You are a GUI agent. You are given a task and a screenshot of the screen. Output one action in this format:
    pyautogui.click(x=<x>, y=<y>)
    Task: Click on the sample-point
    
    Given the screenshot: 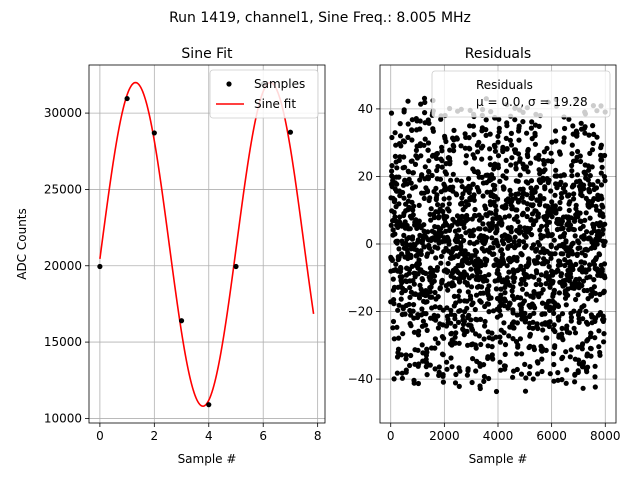 What is the action you would take?
    pyautogui.click(x=181, y=321)
    